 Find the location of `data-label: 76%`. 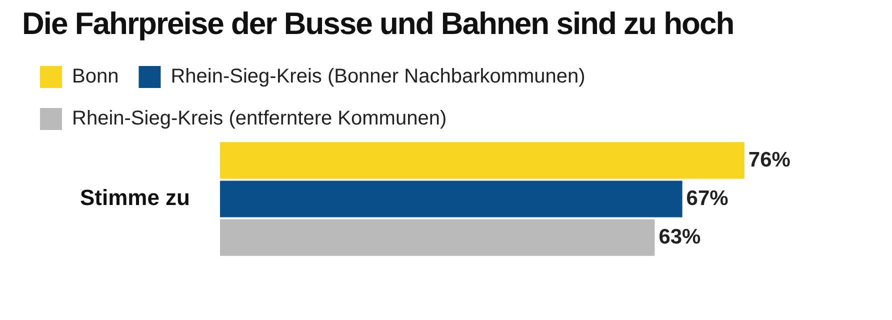

data-label: 76% is located at coordinates (769, 160).